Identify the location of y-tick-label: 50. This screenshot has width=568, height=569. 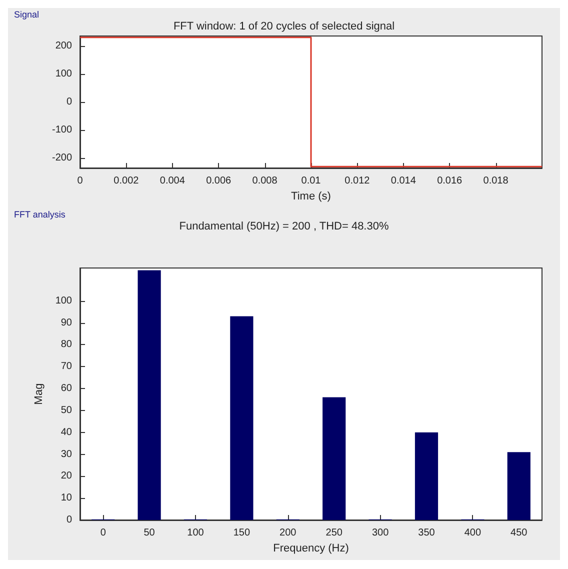
(66, 410).